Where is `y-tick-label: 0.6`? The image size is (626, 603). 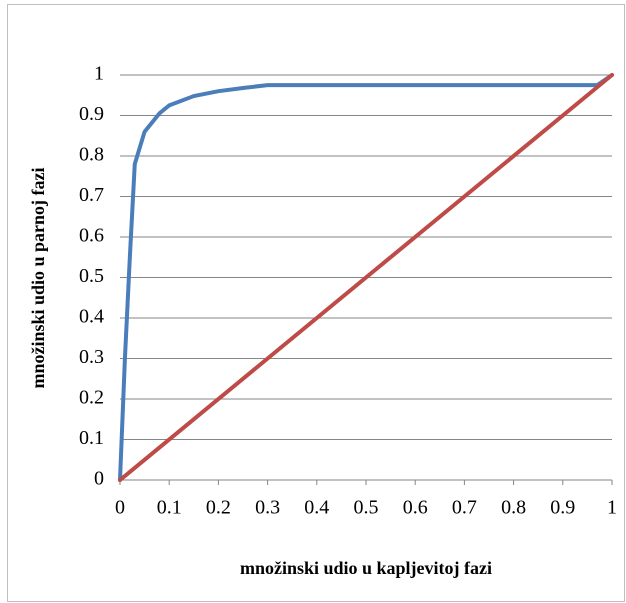 y-tick-label: 0.6 is located at coordinates (91, 236).